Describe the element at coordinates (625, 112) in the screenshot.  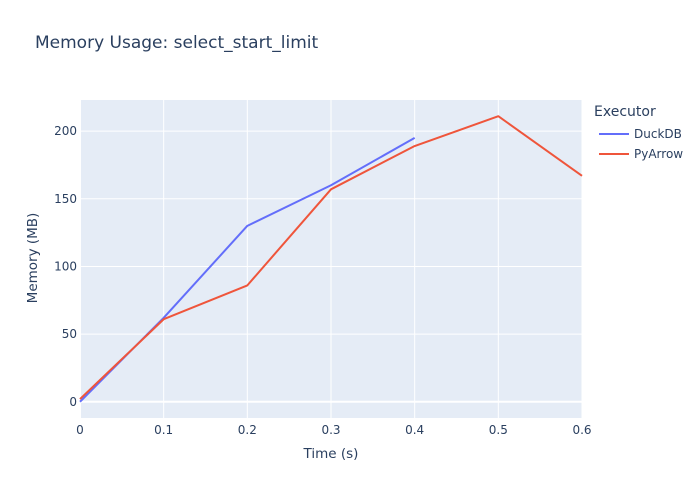
I see `legend-title: Executor` at that location.